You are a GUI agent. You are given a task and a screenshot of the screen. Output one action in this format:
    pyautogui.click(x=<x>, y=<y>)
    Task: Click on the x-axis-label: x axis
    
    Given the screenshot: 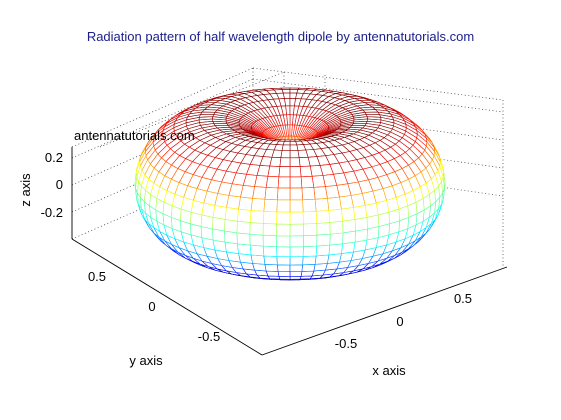 What is the action you would take?
    pyautogui.click(x=389, y=370)
    